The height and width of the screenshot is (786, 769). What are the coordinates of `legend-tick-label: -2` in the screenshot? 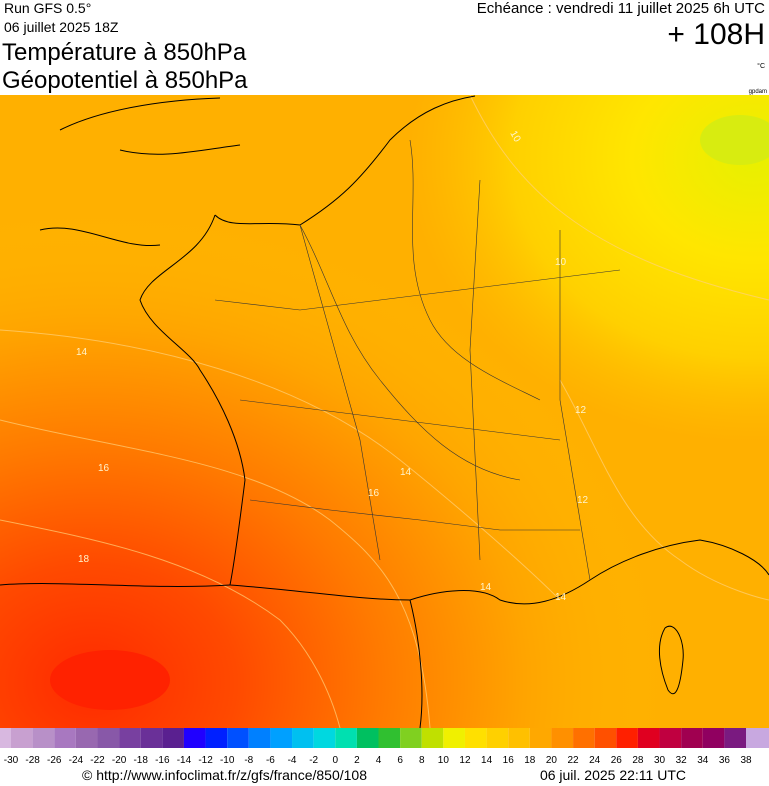 It's located at (313, 760).